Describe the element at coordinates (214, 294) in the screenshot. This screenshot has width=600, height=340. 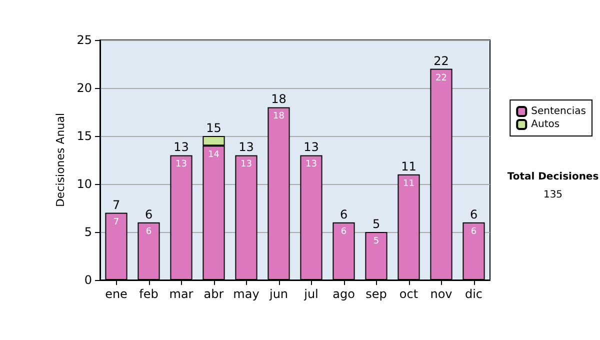
I see `x-tick-label: abr` at that location.